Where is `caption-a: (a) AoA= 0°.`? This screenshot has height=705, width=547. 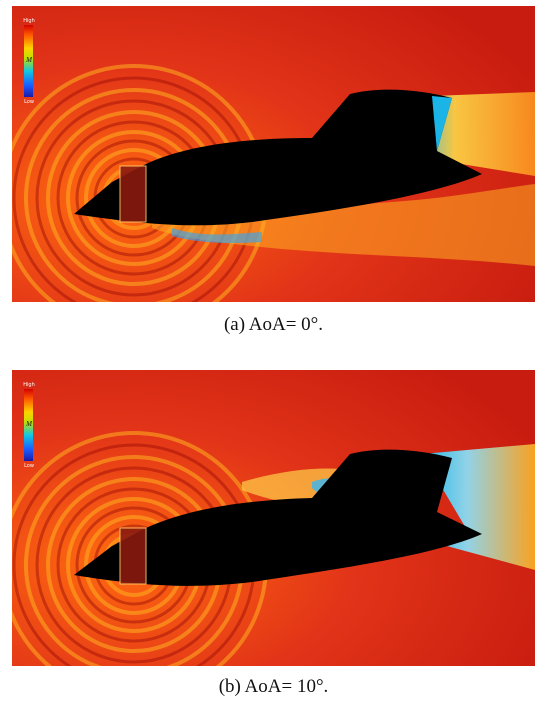 caption-a: (a) AoA= 0°. is located at coordinates (273, 324).